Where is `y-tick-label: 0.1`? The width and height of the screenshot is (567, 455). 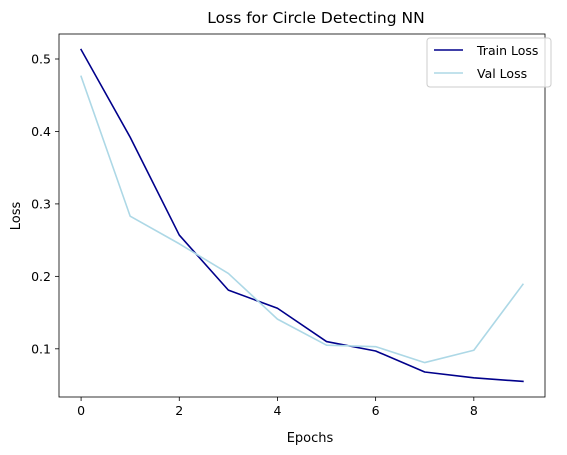
y-tick-label: 0.1 is located at coordinates (41, 348).